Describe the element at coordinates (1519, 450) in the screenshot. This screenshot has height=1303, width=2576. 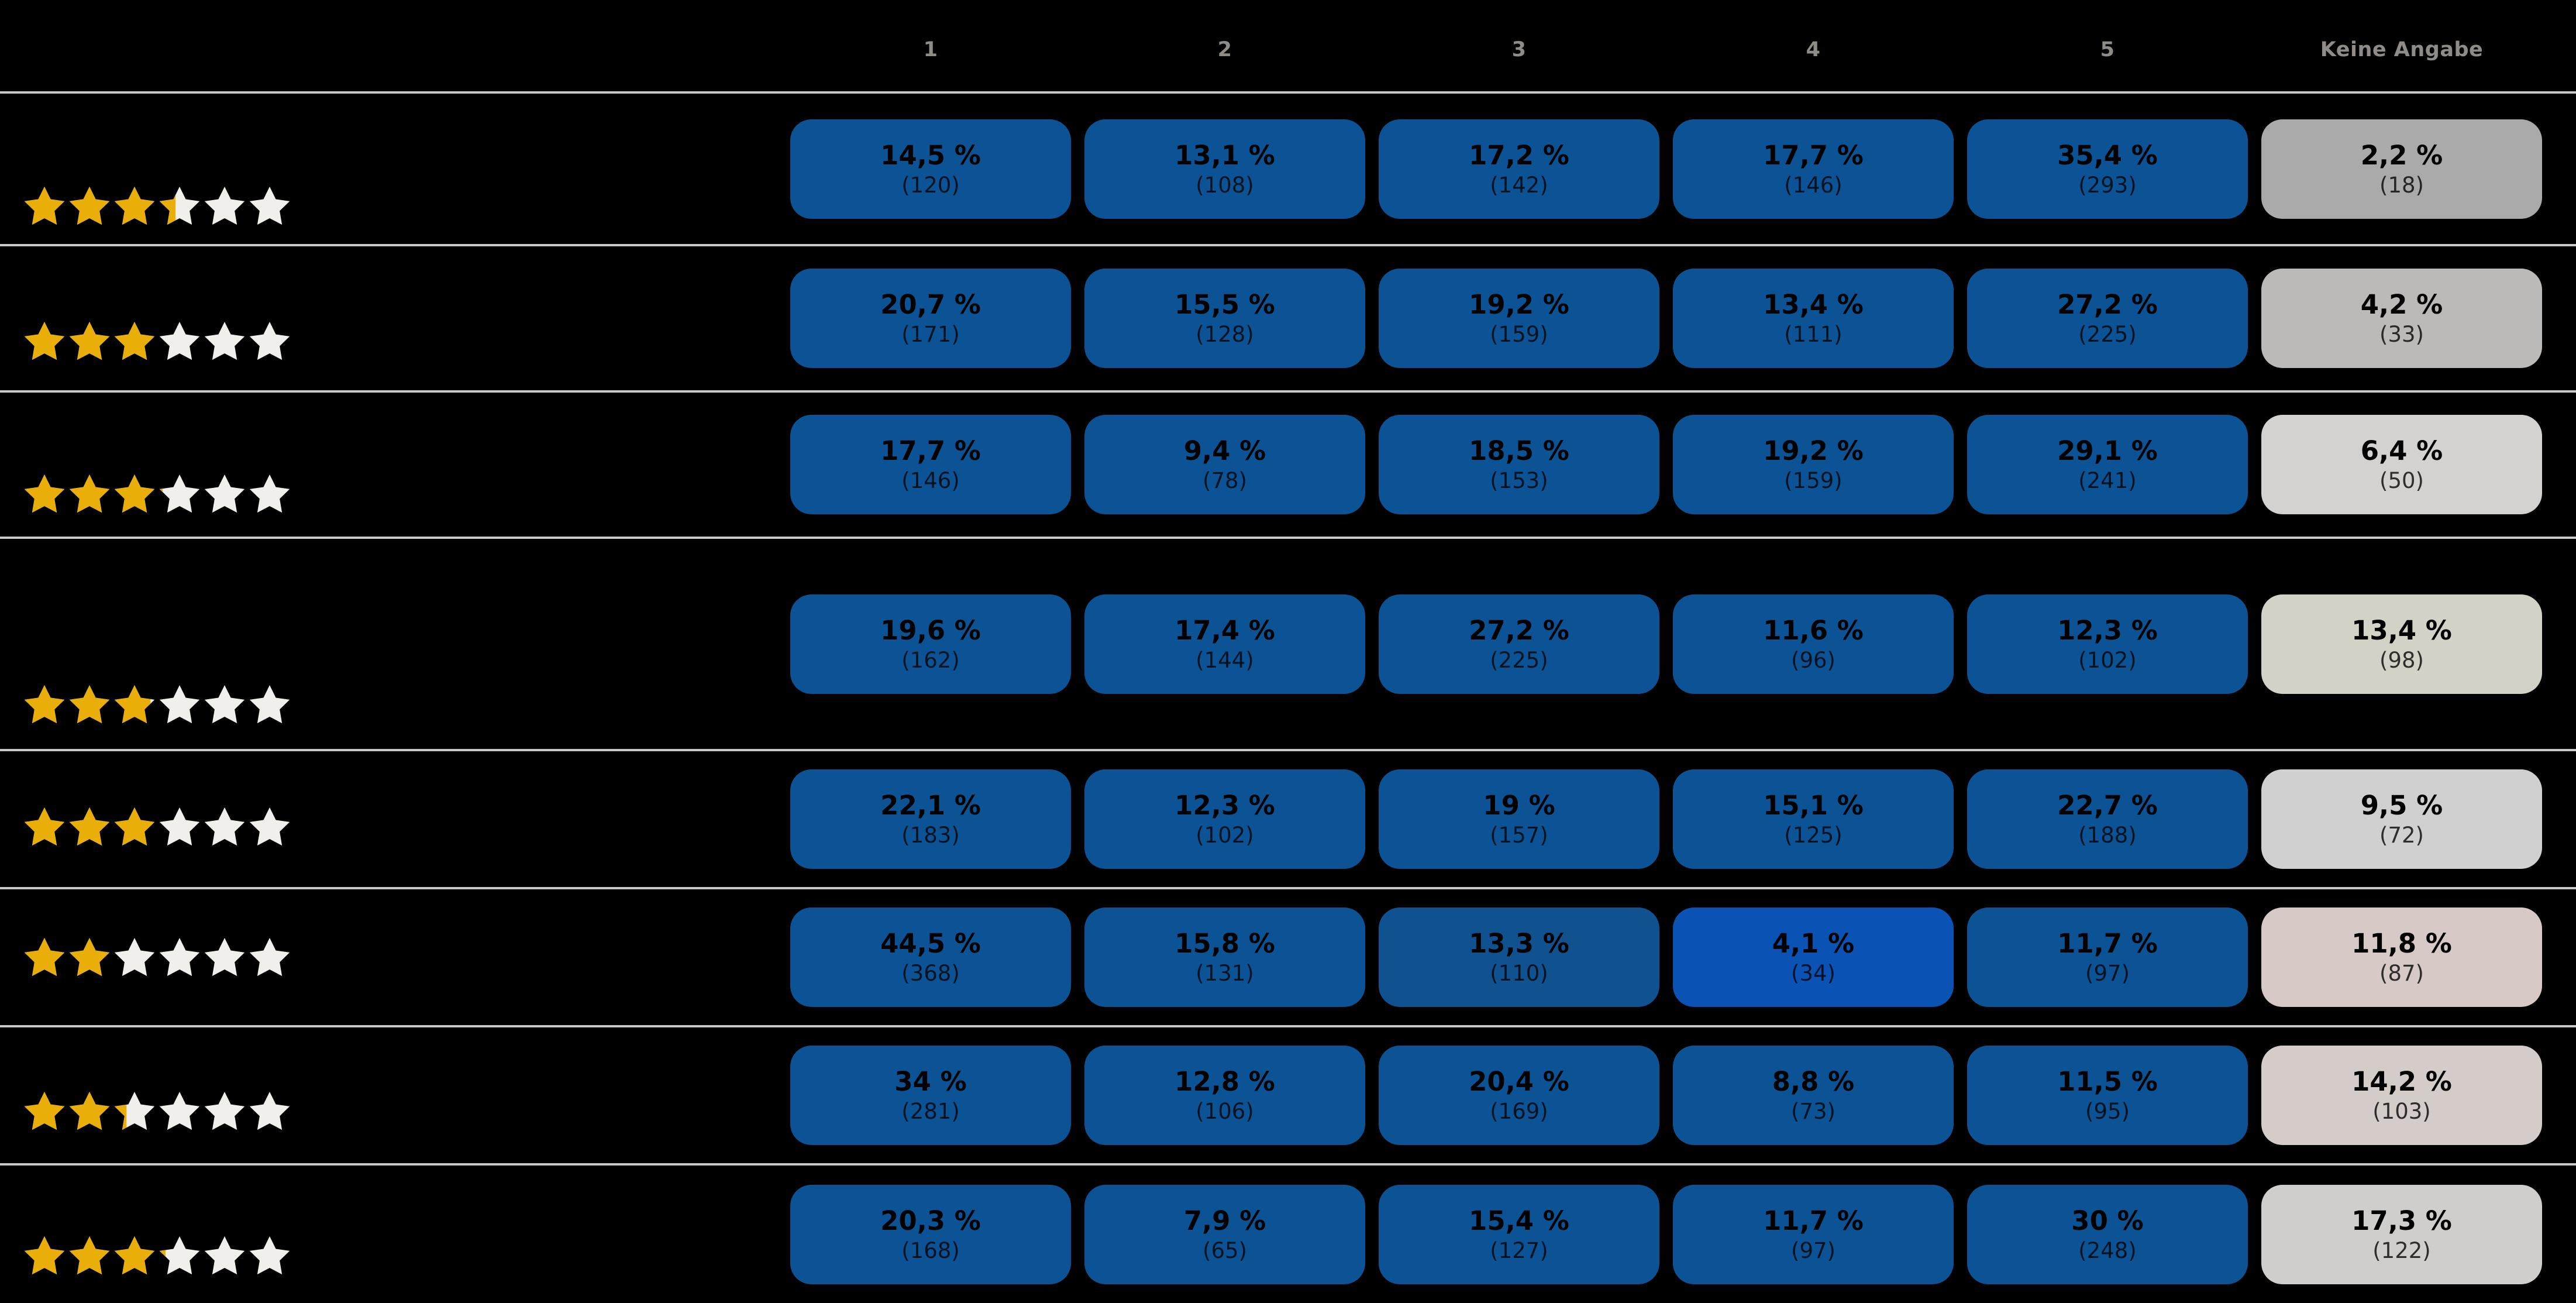
I see `cell-percentage: 18,5 %` at that location.